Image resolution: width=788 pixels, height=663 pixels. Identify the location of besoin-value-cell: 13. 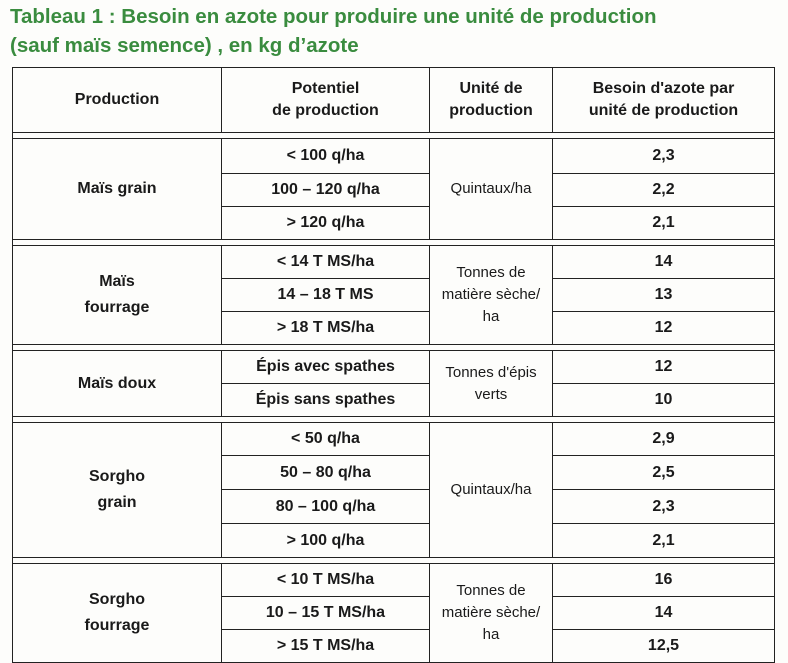
(663, 295).